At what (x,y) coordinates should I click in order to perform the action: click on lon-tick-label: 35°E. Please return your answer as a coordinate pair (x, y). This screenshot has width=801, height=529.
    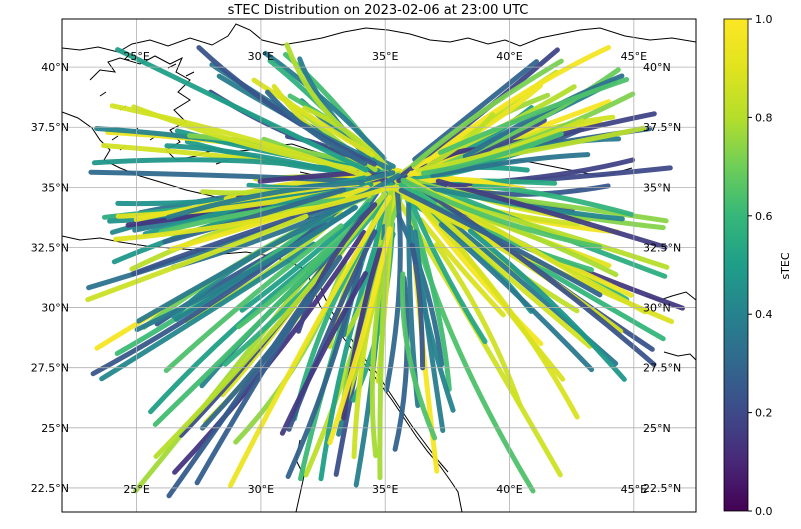
    Looking at the image, I should click on (385, 489).